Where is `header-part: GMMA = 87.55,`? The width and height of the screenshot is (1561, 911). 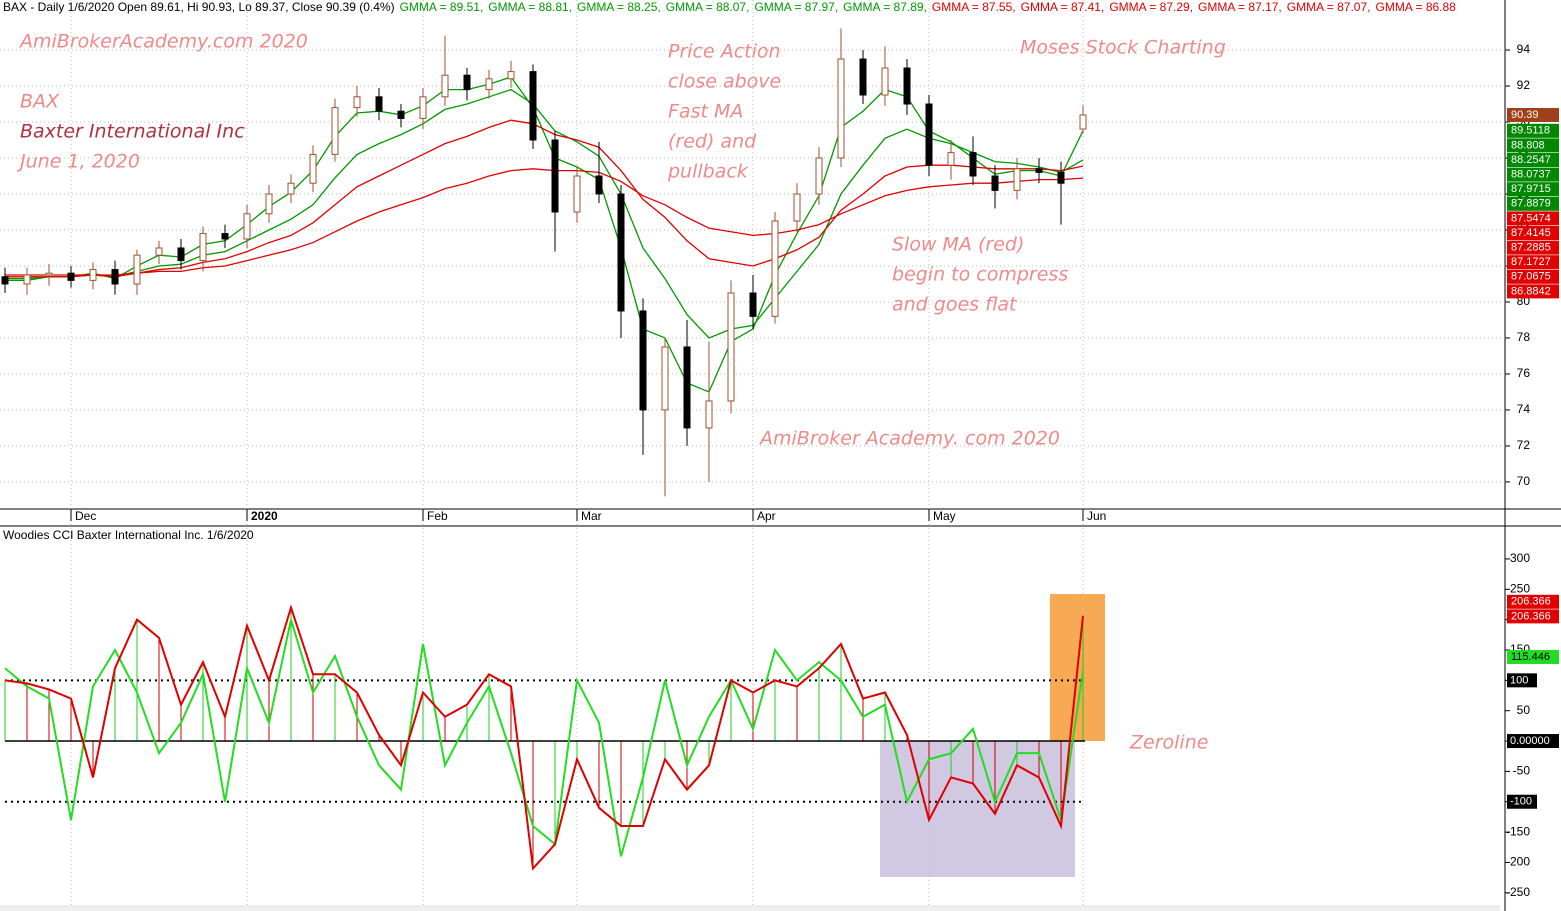 header-part: GMMA = 87.55, is located at coordinates (974, 7).